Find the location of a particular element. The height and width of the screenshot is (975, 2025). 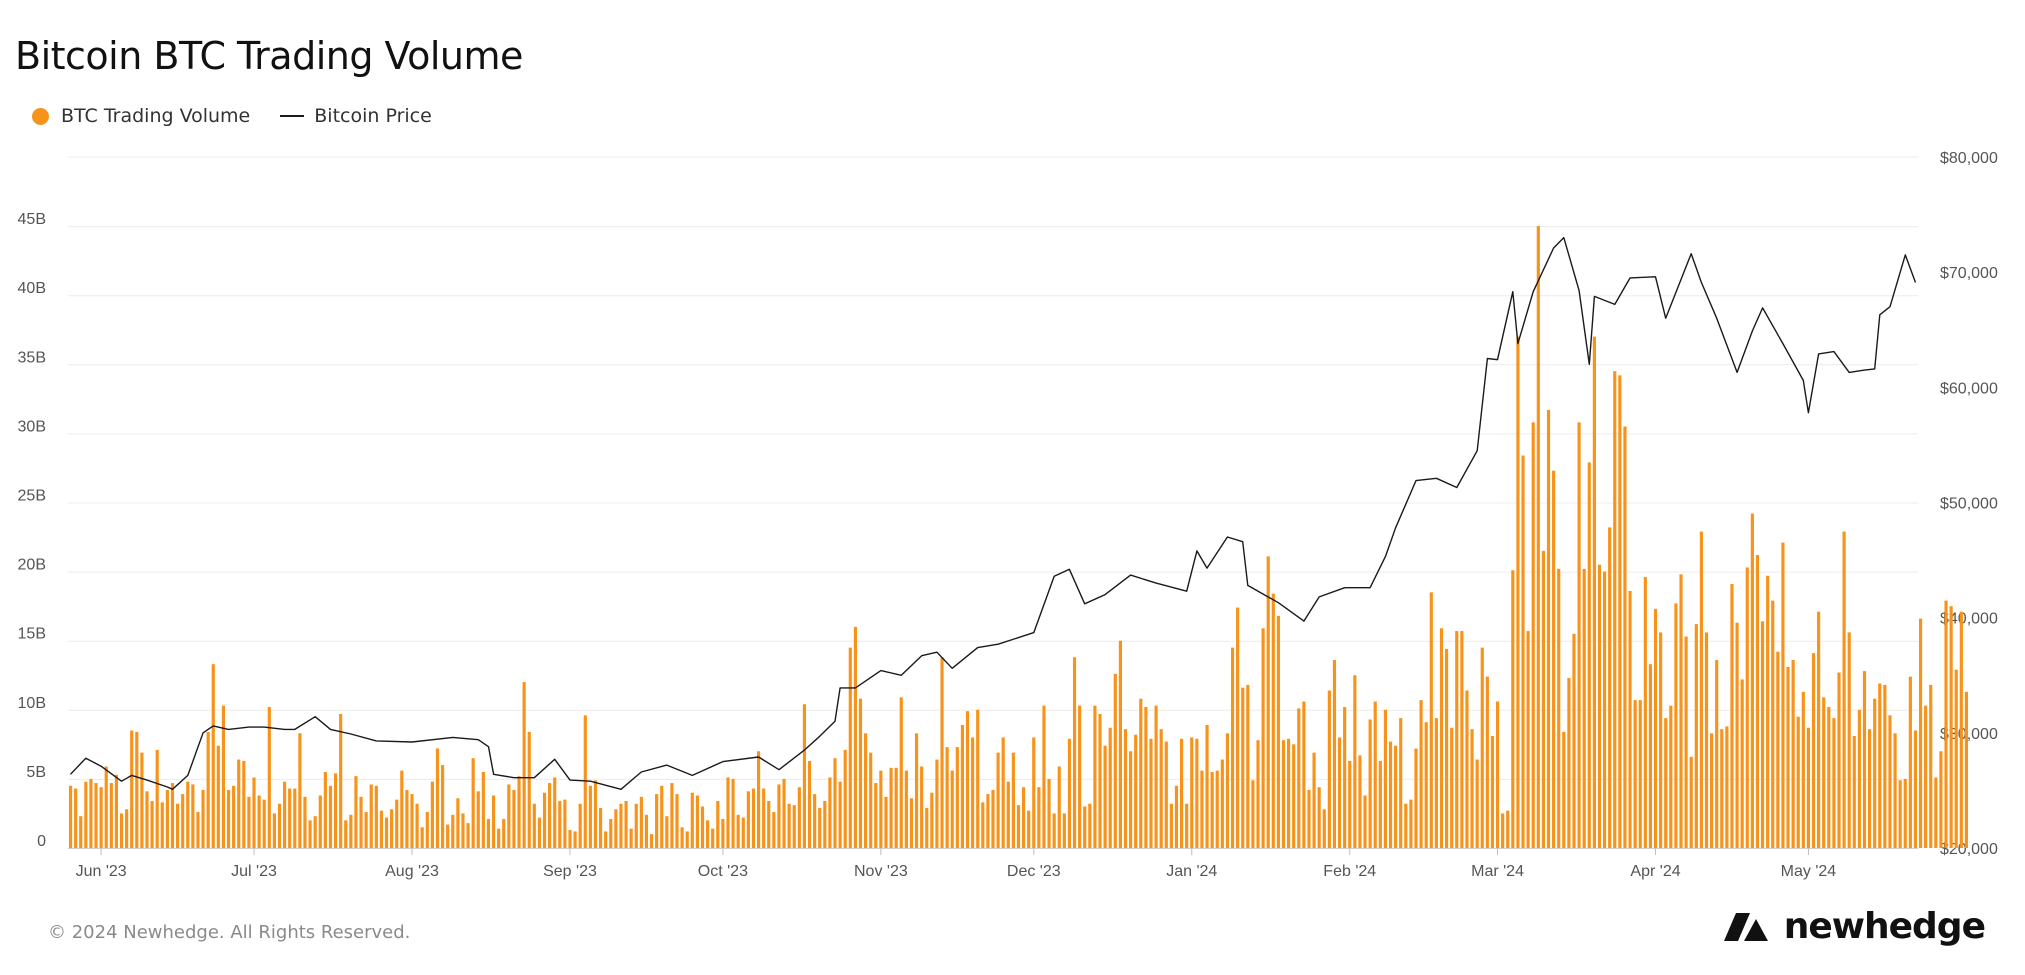

x-tick-label: Apr '24 is located at coordinates (1655, 871).